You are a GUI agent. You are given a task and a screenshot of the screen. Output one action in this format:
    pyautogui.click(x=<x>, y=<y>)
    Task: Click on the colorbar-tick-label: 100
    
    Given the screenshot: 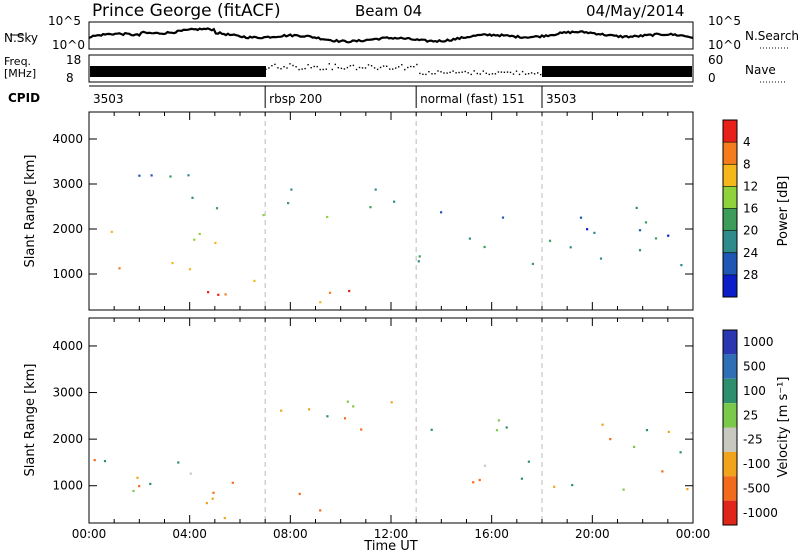 What is the action you would take?
    pyautogui.click(x=754, y=391)
    